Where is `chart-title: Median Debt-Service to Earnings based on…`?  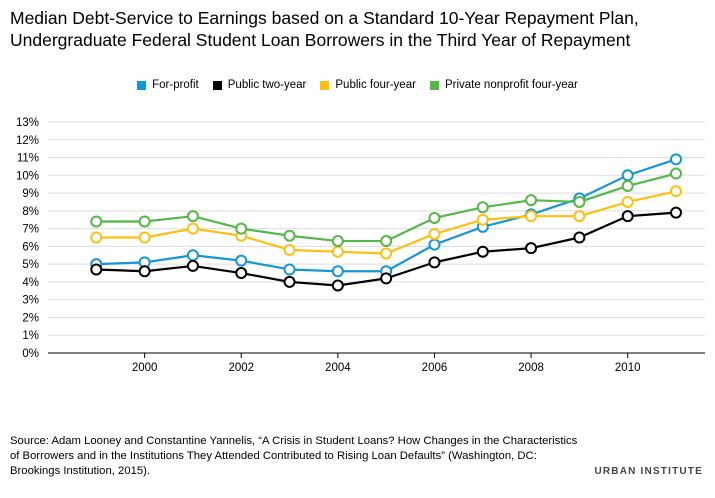
chart-title: Median Debt-Service to Earnings based on… is located at coordinates (360, 29).